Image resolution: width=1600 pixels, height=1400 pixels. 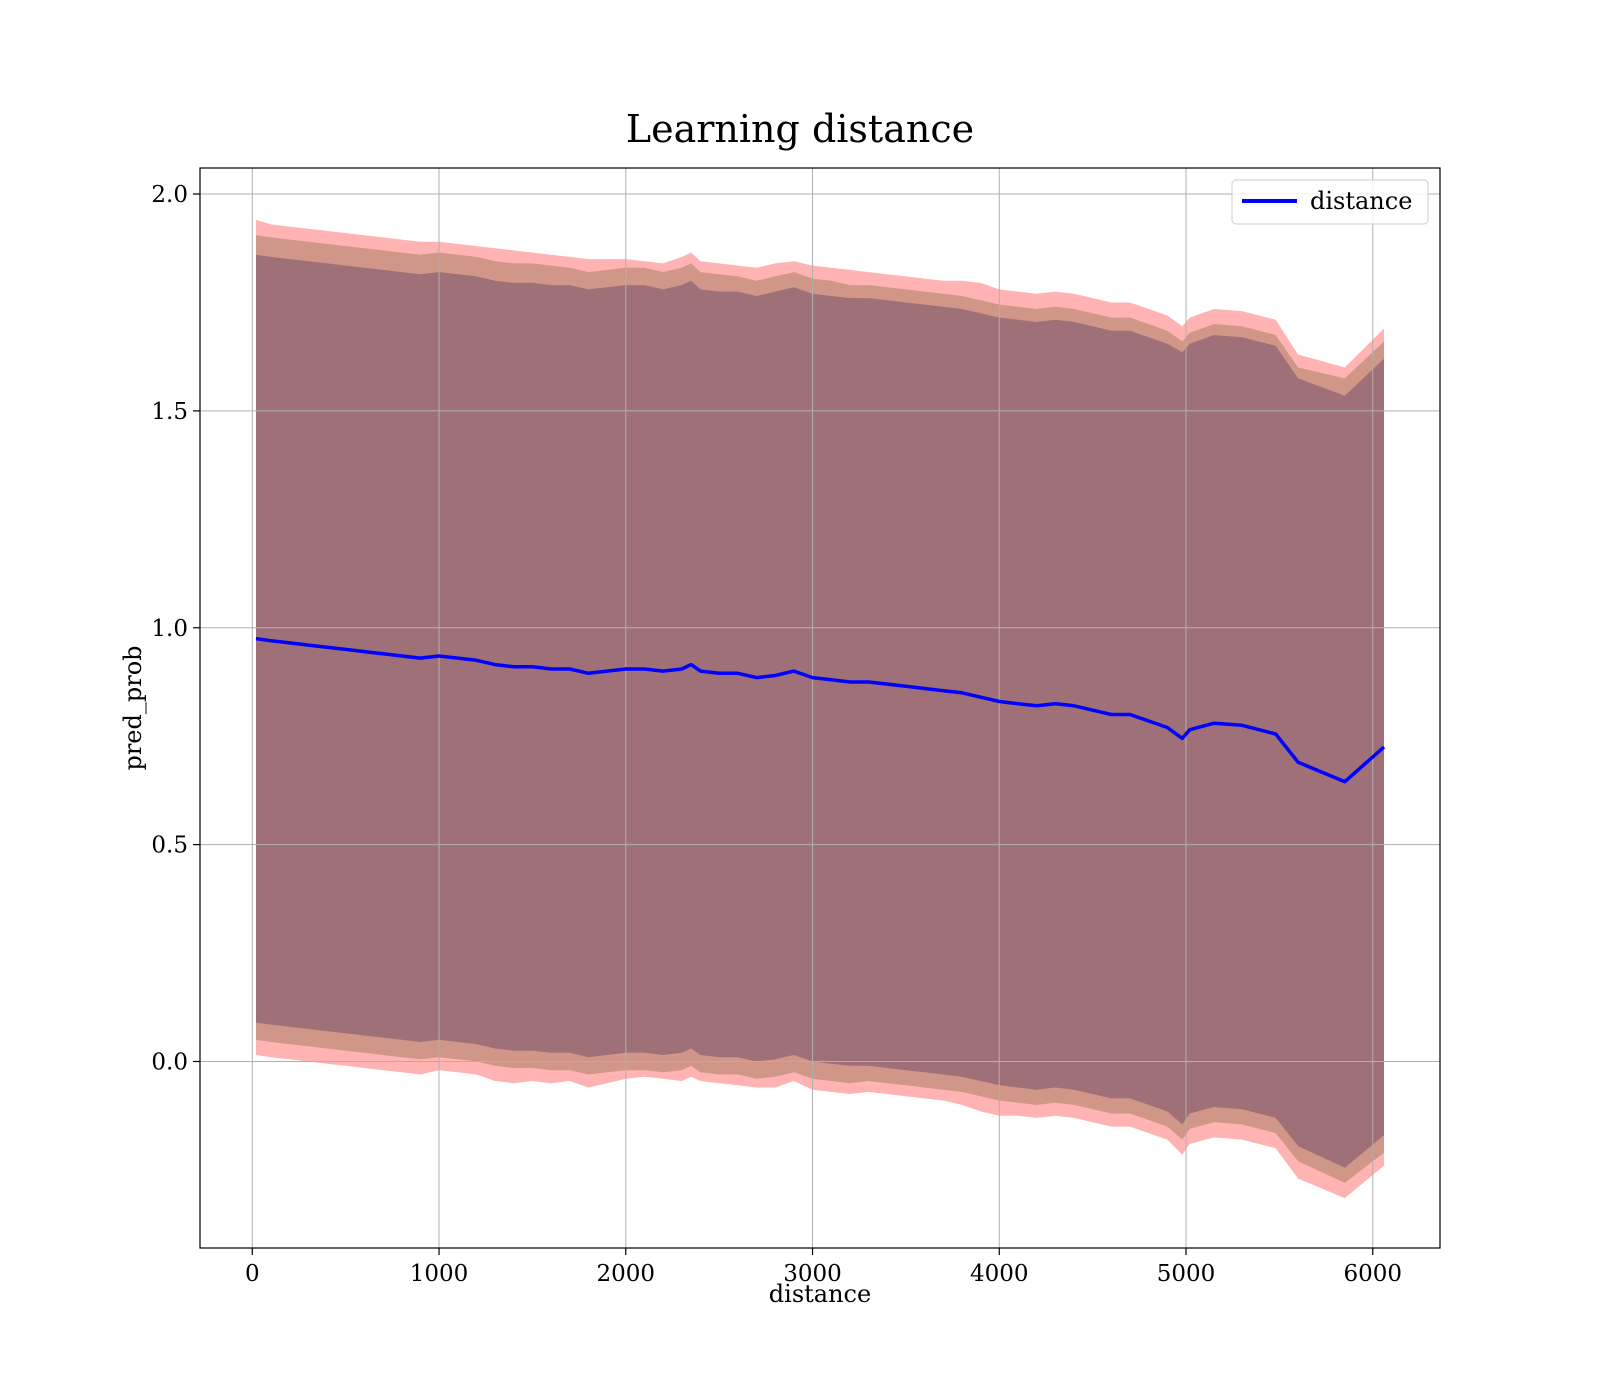 I want to click on x-tick-label: 0, so click(x=252, y=1274).